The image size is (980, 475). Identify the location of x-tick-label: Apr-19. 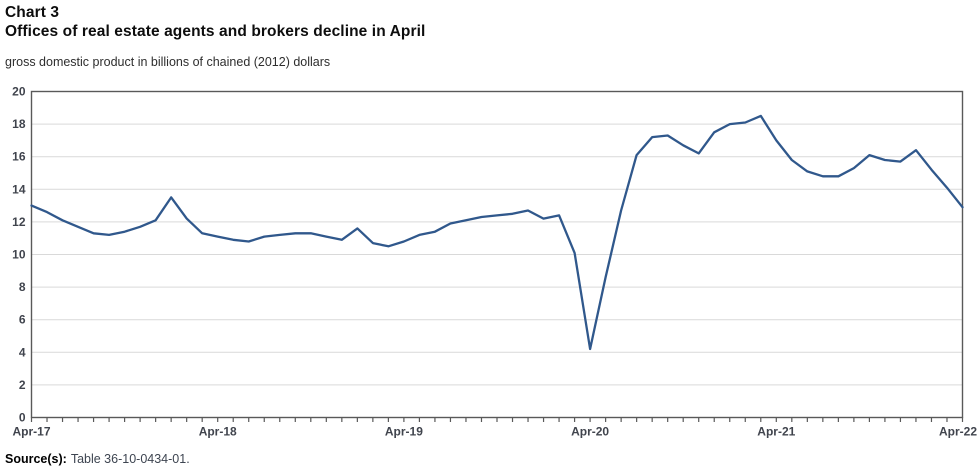
(404, 432).